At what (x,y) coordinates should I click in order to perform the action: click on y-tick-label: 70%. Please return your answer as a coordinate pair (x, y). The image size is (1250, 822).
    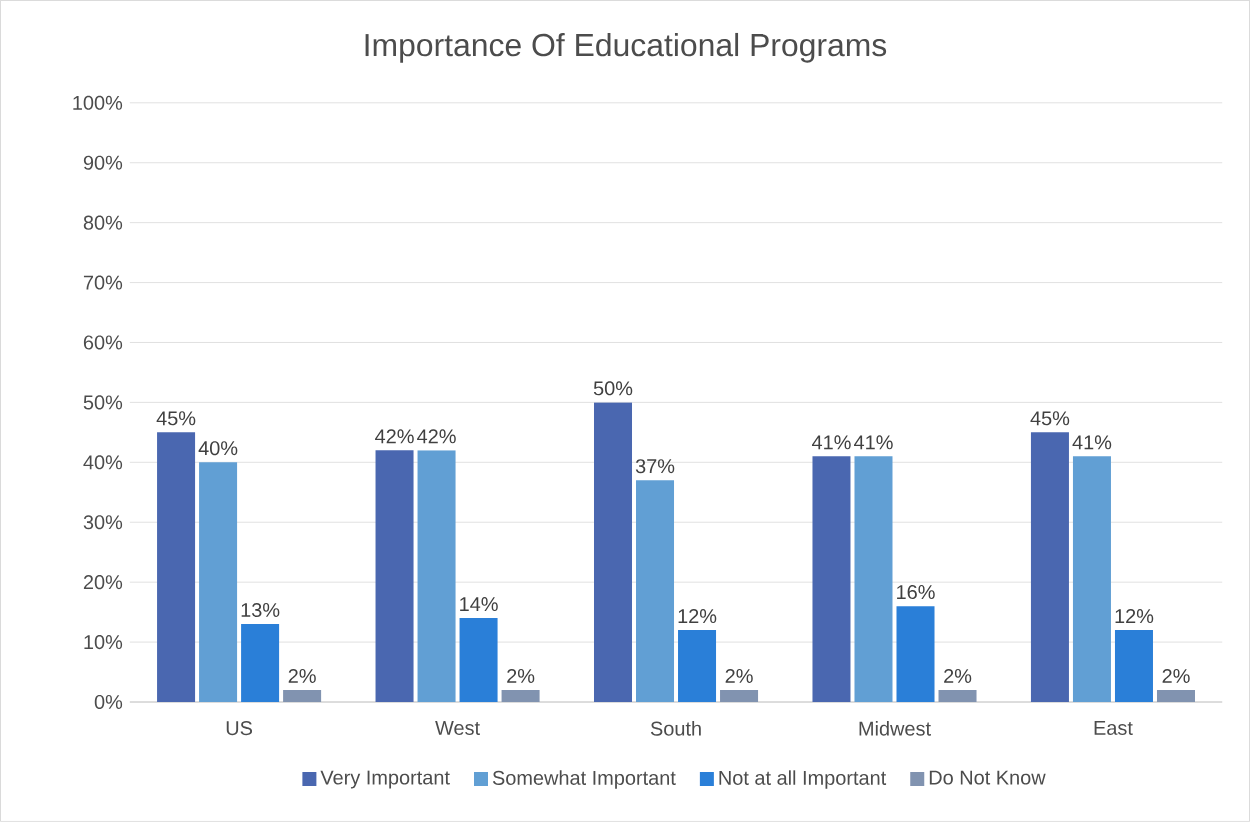
    Looking at the image, I should click on (103, 282).